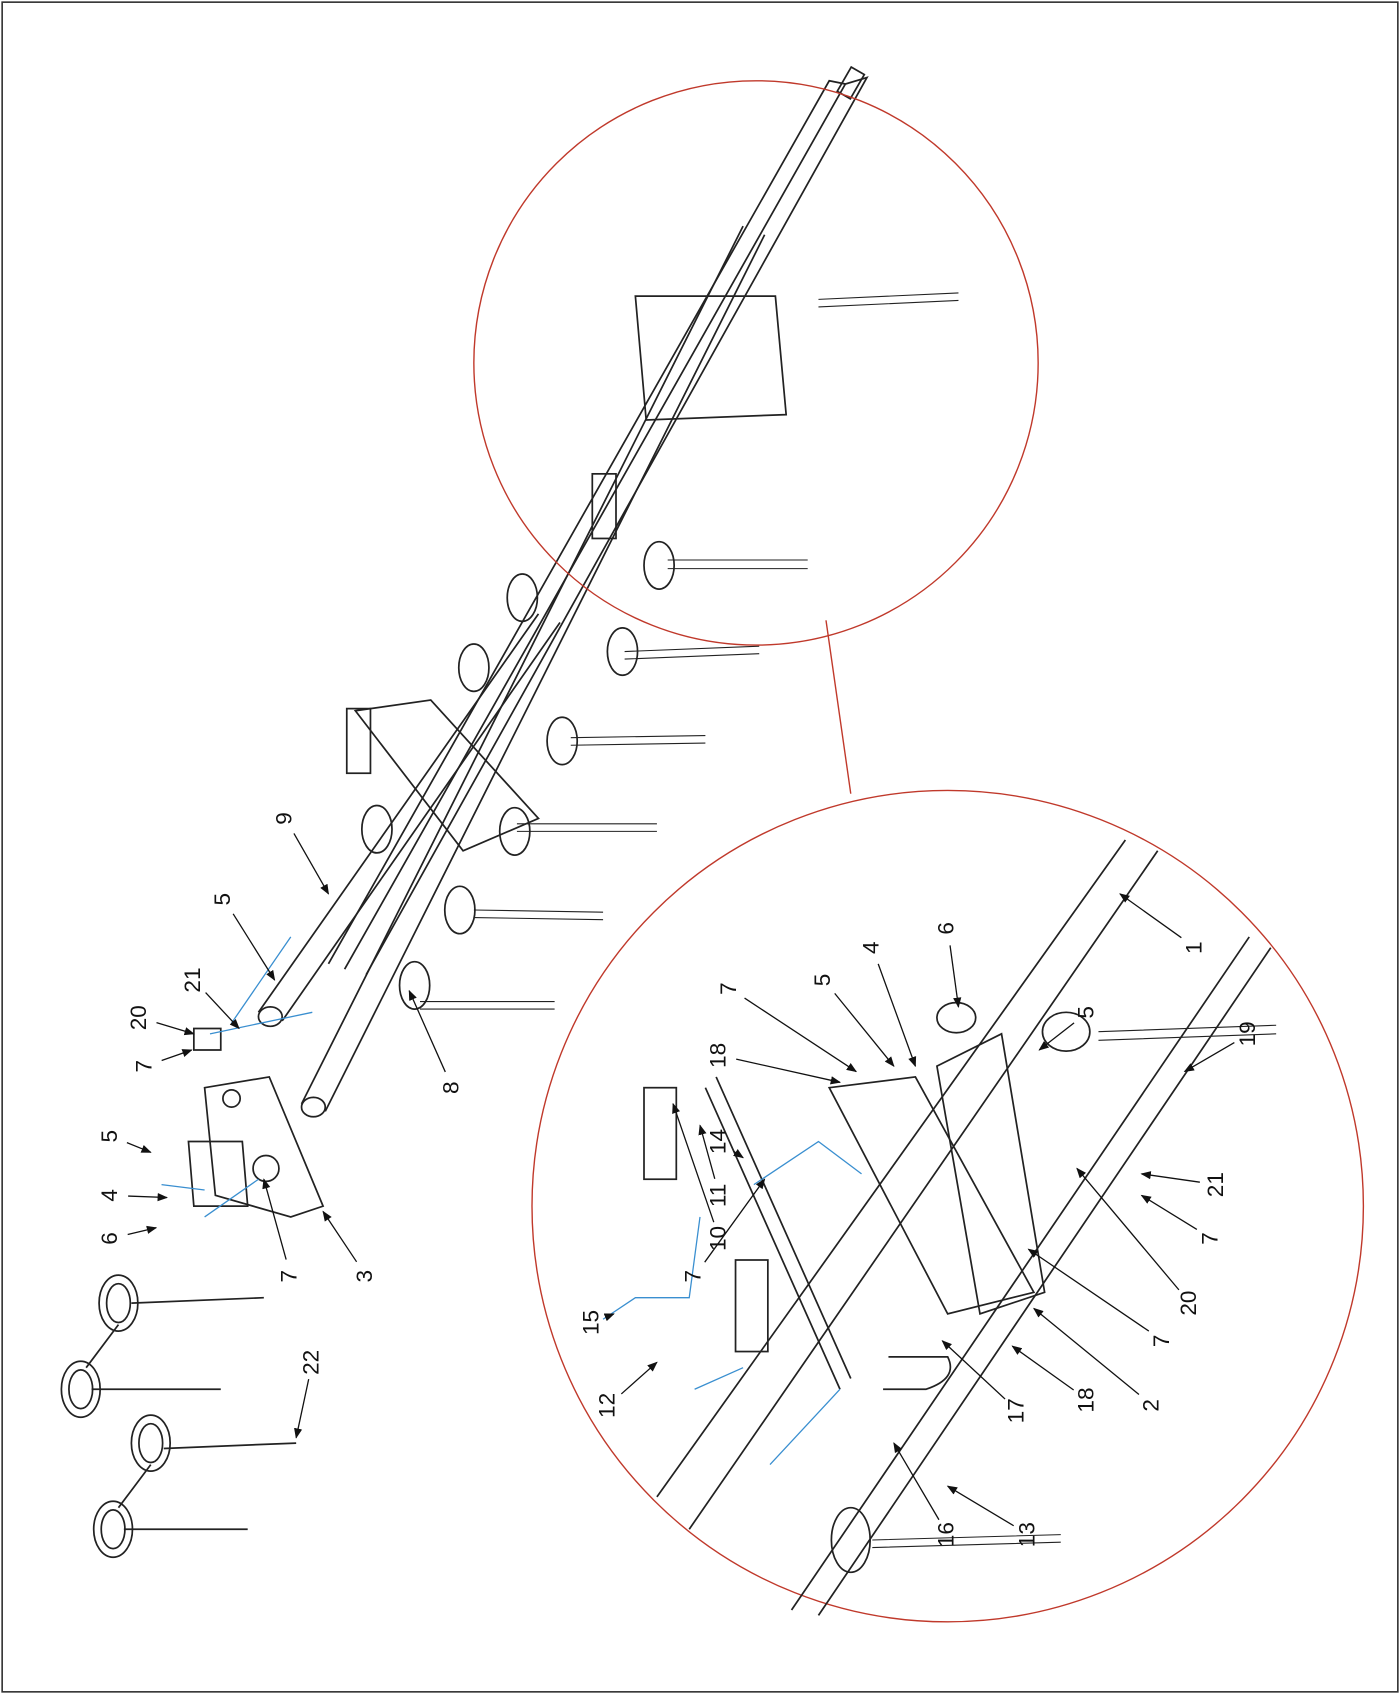 Image resolution: width=1400 pixels, height=1694 pixels. What do you see at coordinates (717, 1195) in the screenshot?
I see `part-number: 11` at bounding box center [717, 1195].